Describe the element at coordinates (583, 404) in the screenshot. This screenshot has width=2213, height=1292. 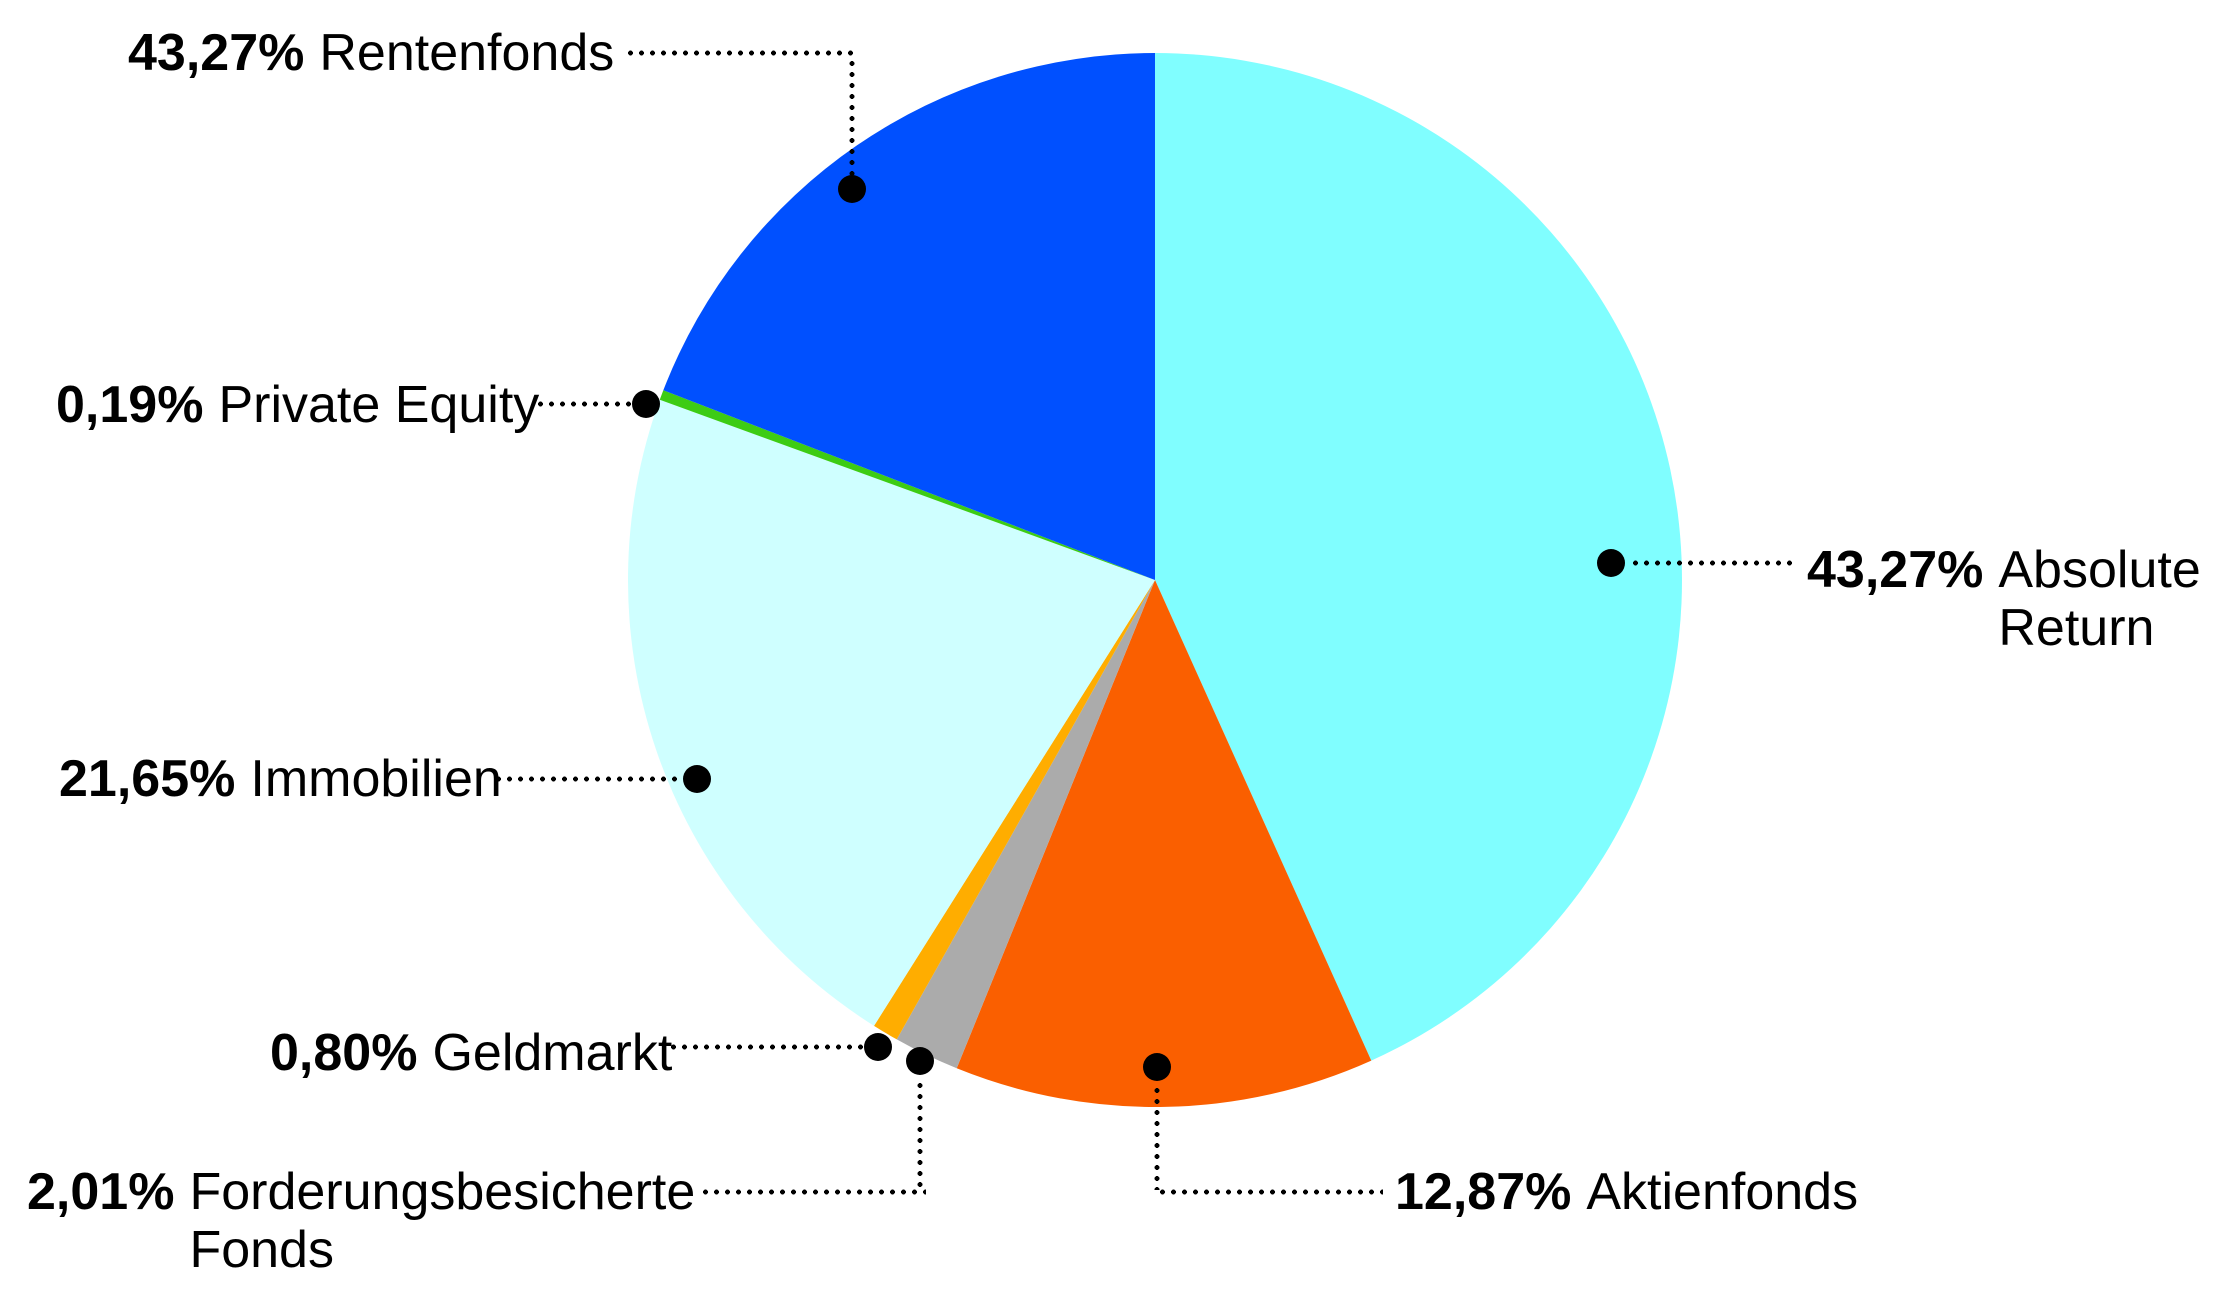
I see `leader-line-private-equity` at that location.